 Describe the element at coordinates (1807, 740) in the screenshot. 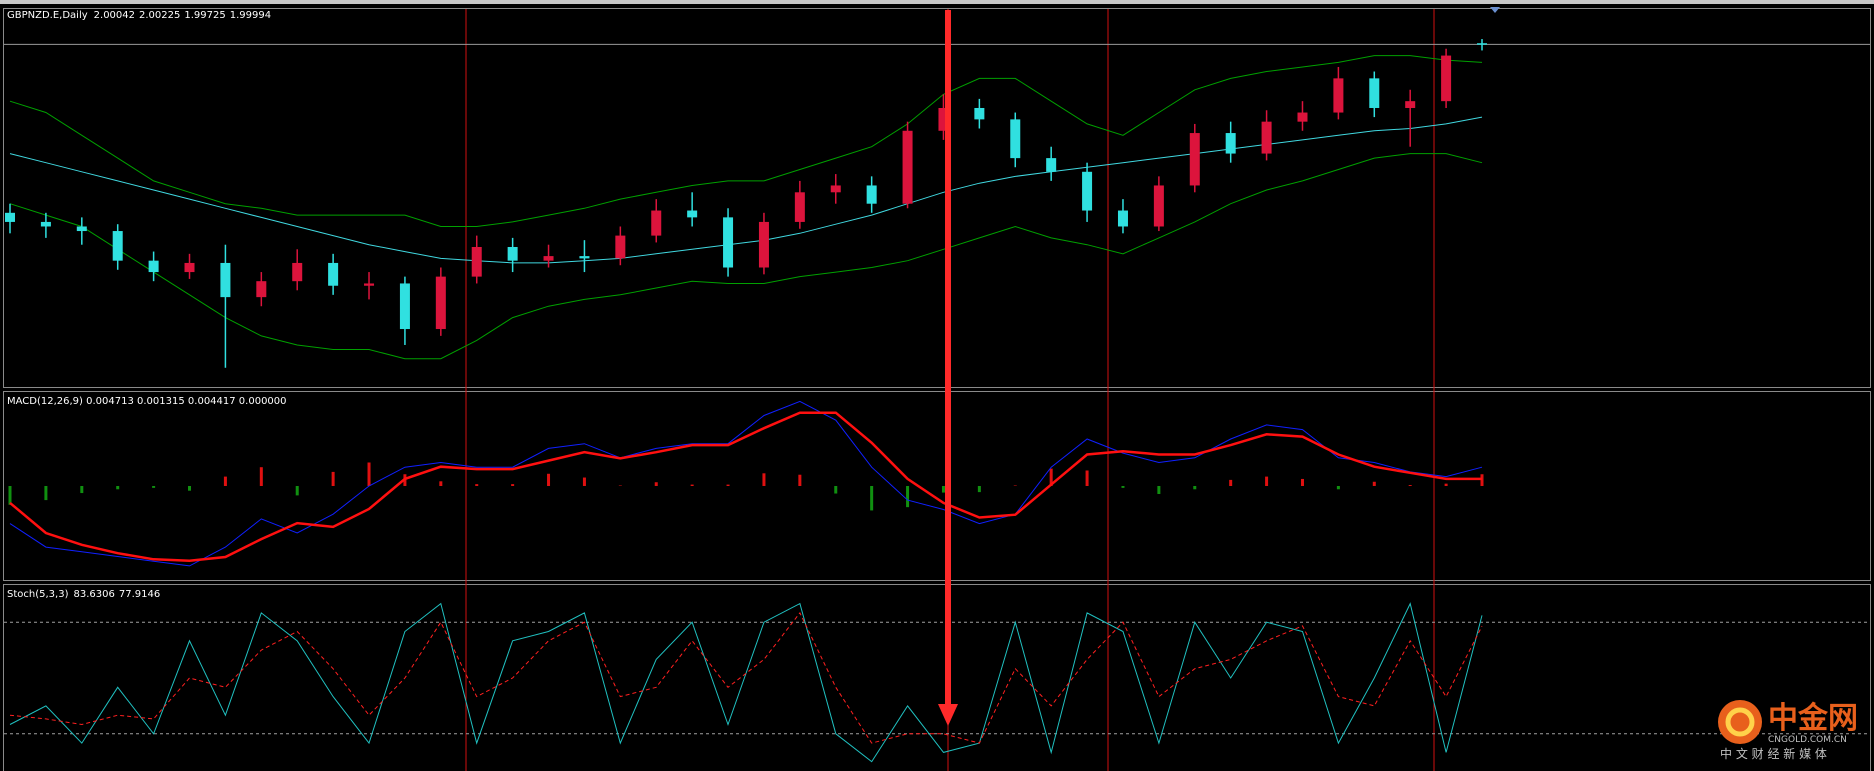

I see `logo-domain: CNGOLD.COM.CN` at that location.